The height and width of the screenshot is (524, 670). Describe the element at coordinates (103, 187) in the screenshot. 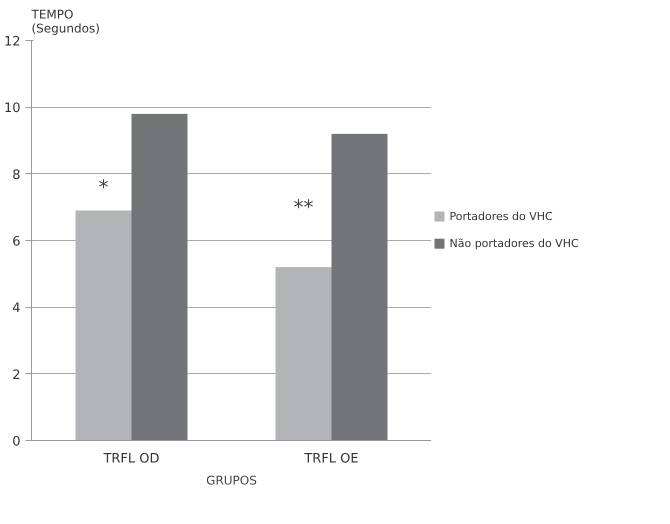

I see `annotation: *` at that location.